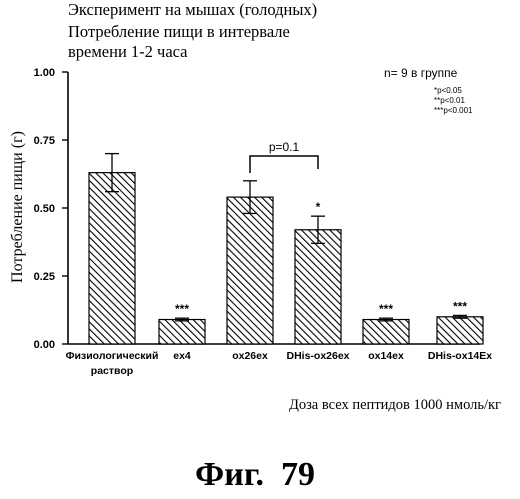 Image resolution: width=520 pixels, height=499 pixels. I want to click on y-tick-label: 0.25, so click(44, 277).